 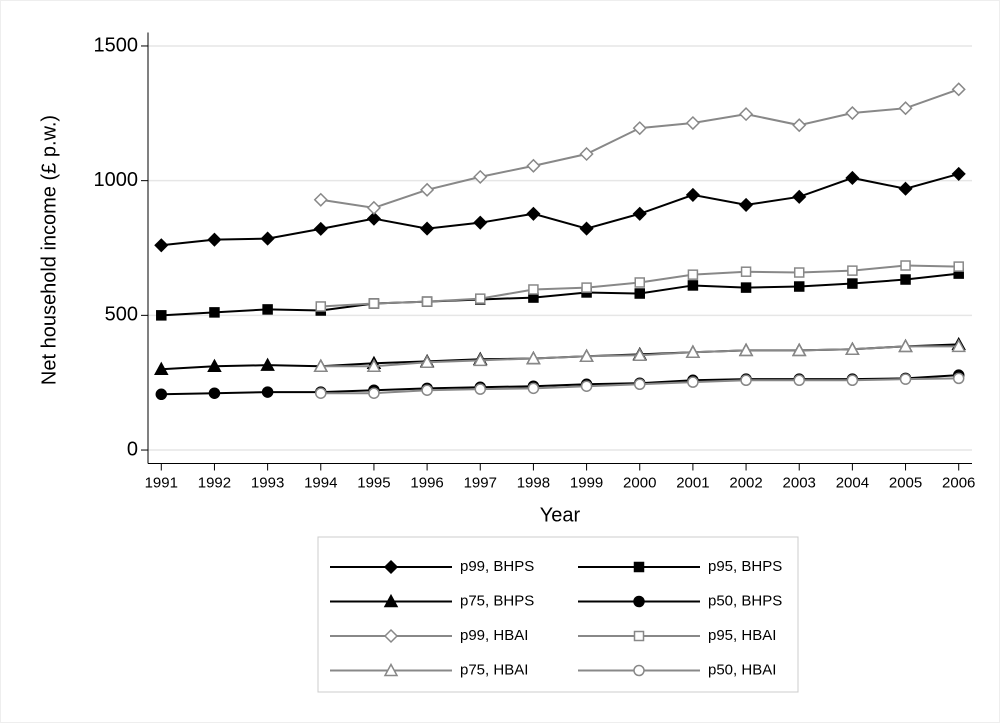 What do you see at coordinates (586, 482) in the screenshot?
I see `x-tick-label: 1999` at bounding box center [586, 482].